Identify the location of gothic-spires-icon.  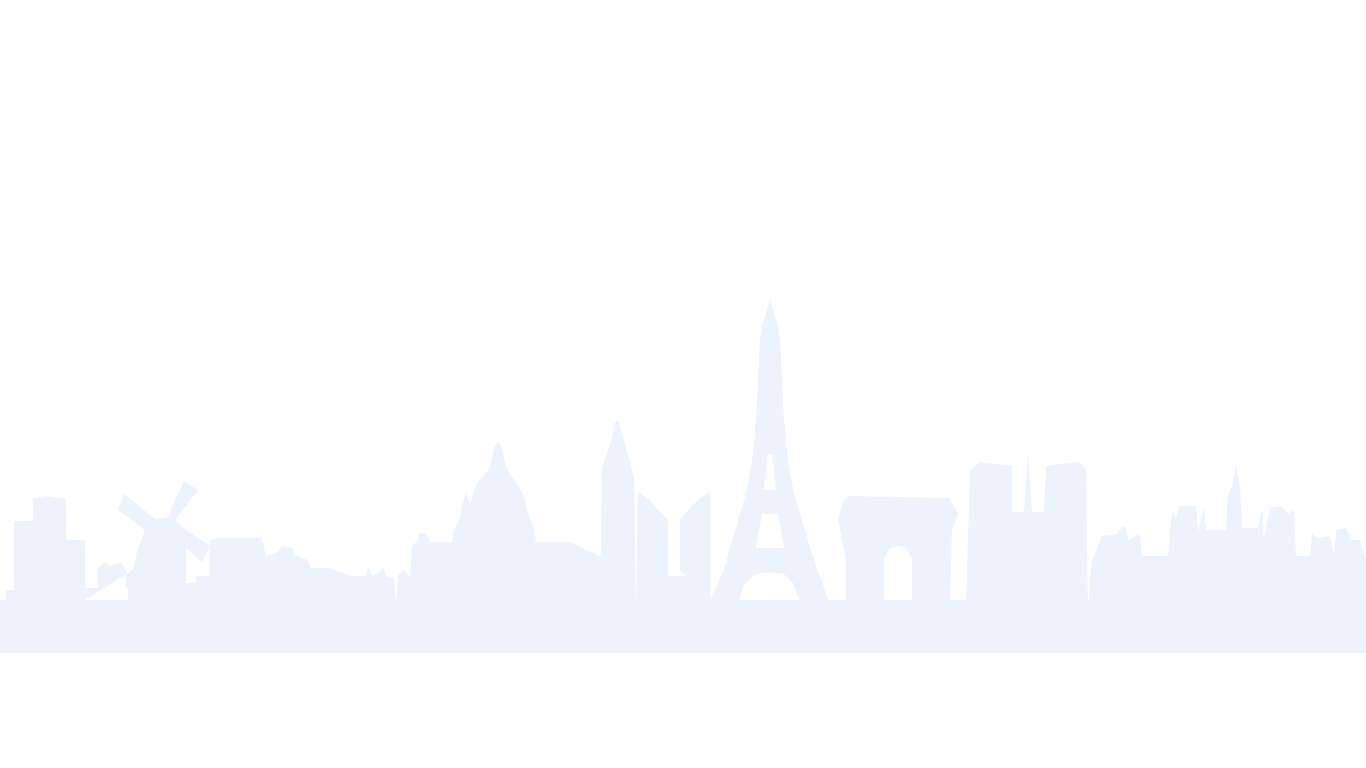
(1227, 558).